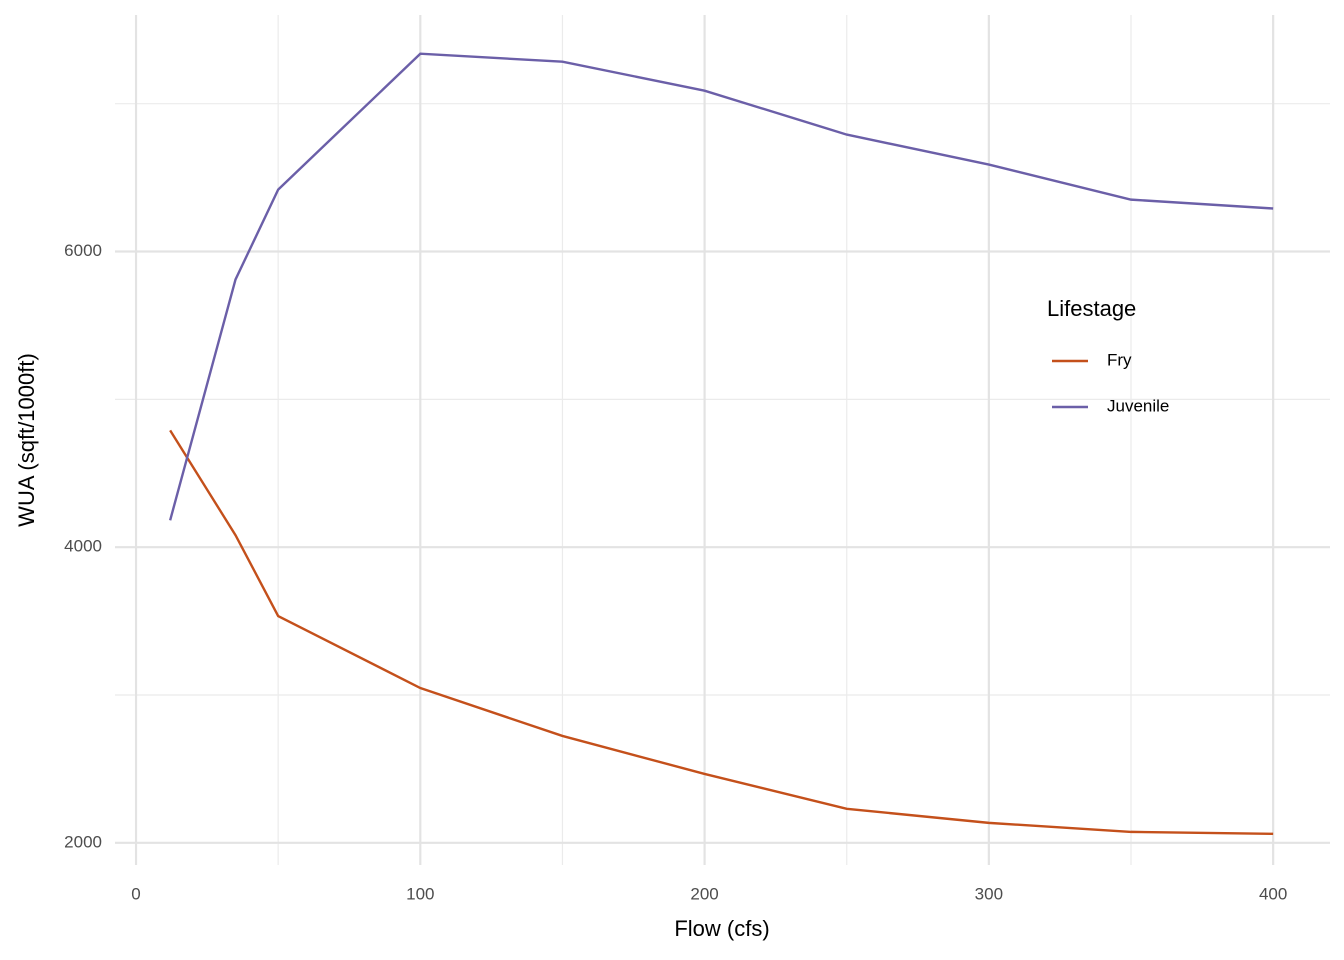 The image size is (1344, 960). What do you see at coordinates (83, 841) in the screenshot?
I see `y-tick-label: 2000` at bounding box center [83, 841].